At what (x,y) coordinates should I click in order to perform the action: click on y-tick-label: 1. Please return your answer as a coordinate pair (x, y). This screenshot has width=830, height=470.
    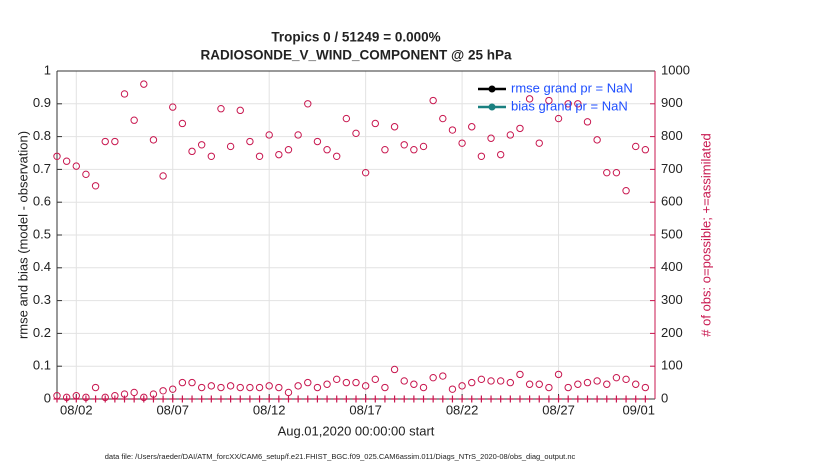
    Looking at the image, I should click on (47, 69).